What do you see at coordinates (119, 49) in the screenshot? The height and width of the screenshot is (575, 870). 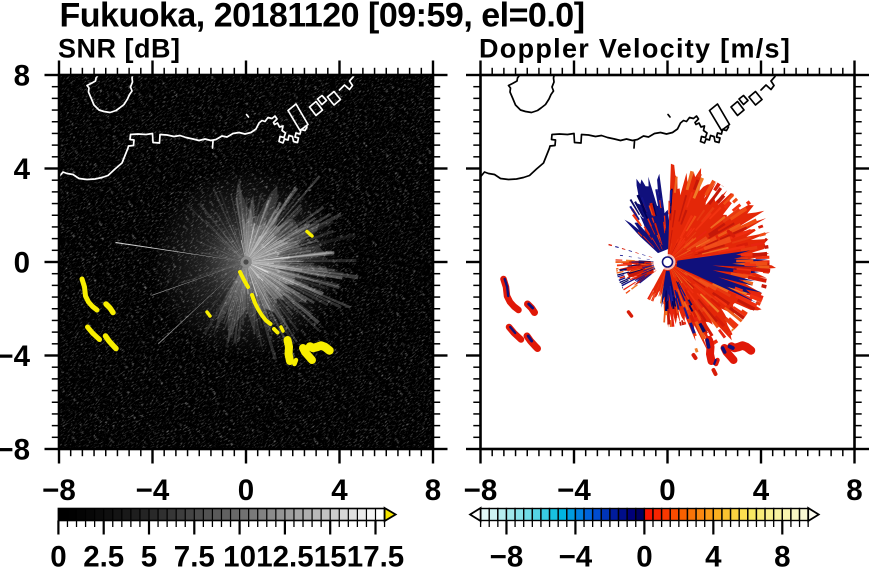 I see `svg-text: SNR [dB]` at bounding box center [119, 49].